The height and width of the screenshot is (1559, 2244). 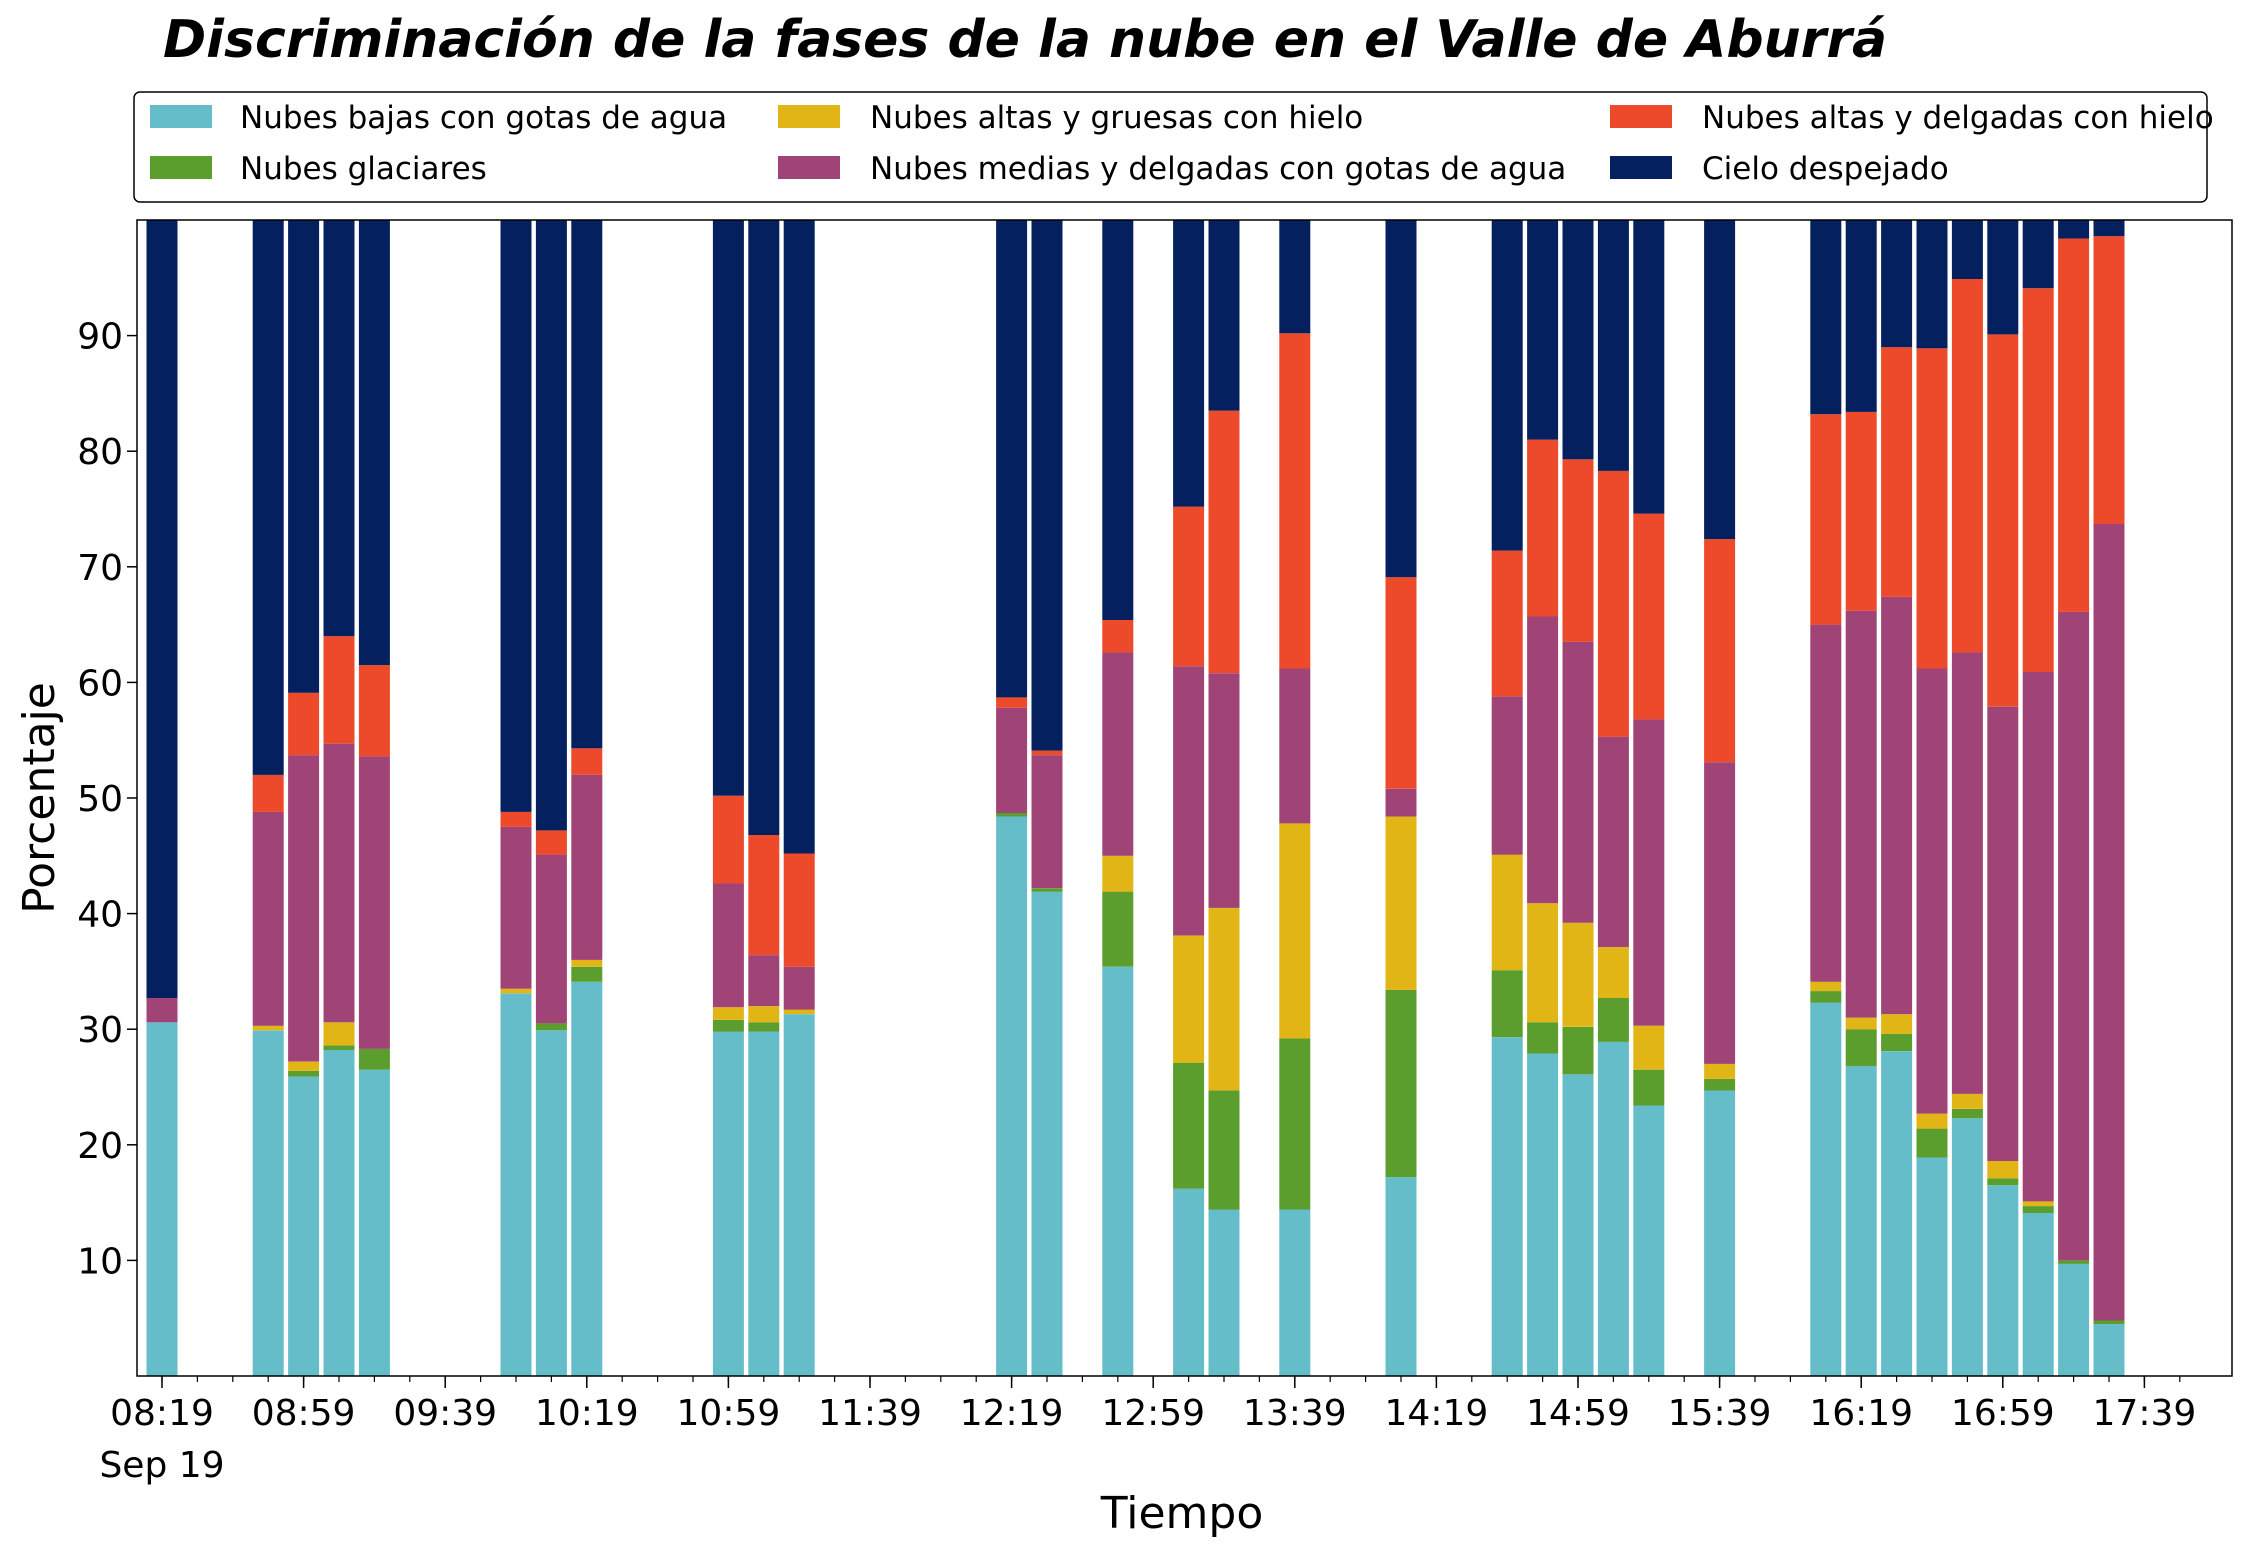 I want to click on legend-item-1: Nubes glaciares, so click(x=318, y=169).